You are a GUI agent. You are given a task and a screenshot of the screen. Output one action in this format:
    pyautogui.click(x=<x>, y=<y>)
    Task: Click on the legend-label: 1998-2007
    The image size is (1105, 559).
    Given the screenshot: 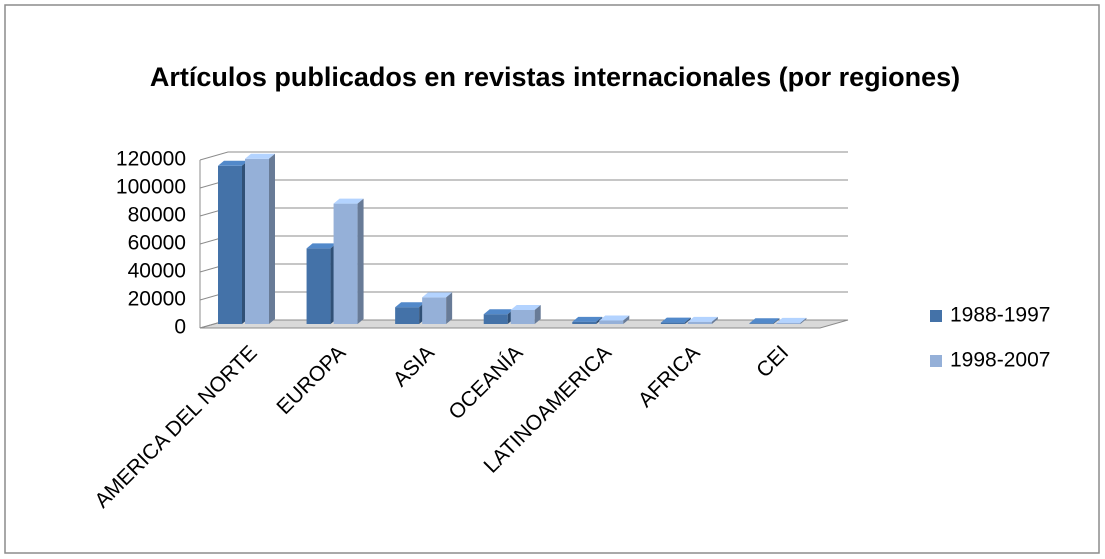 What is the action you would take?
    pyautogui.click(x=1000, y=360)
    